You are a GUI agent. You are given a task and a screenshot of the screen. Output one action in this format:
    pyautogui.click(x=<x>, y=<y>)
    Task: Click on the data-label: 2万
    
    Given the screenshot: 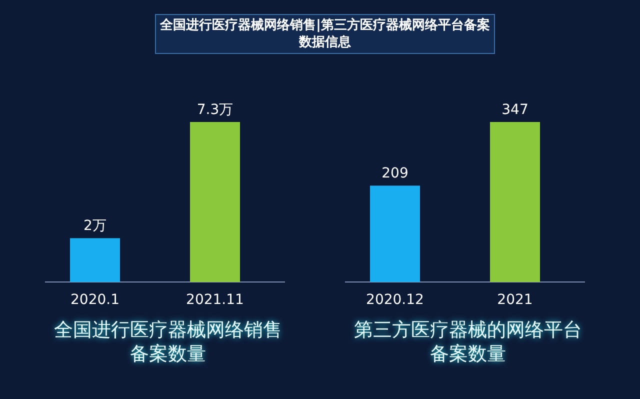 What is the action you would take?
    pyautogui.click(x=95, y=226)
    